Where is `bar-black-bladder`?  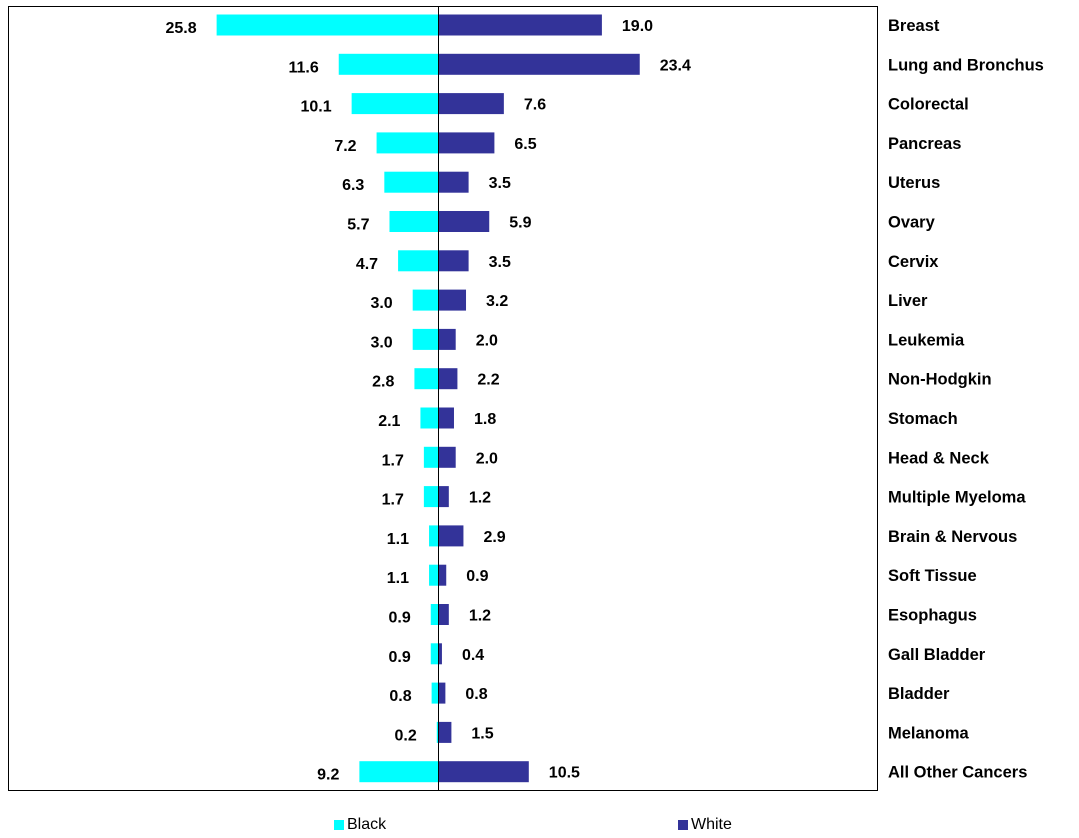 bar-black-bladder is located at coordinates (435, 693).